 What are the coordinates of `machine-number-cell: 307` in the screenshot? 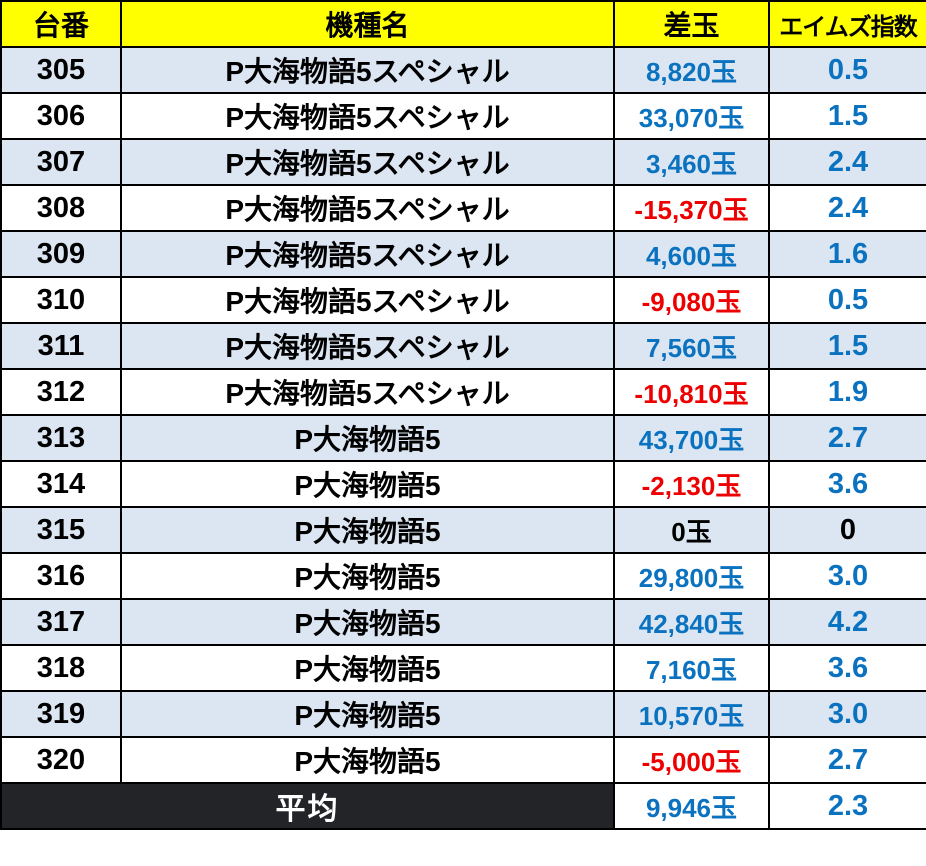 It's located at (61, 162).